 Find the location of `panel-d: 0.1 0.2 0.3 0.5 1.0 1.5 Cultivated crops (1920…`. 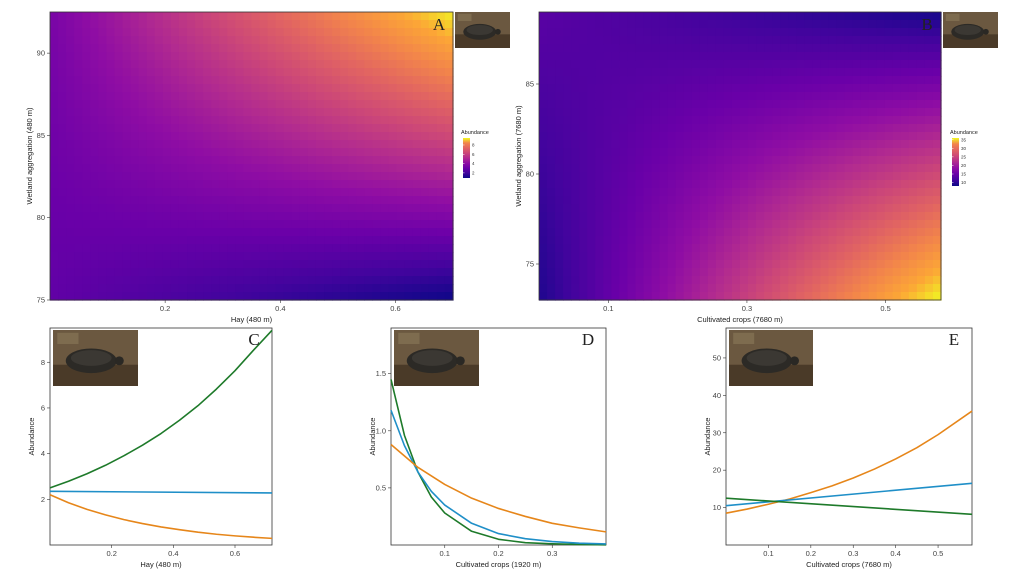

panel-d: 0.1 0.2 0.3 0.5 1.0 1.5 Cultivated crops (1920… is located at coordinates (487, 448).